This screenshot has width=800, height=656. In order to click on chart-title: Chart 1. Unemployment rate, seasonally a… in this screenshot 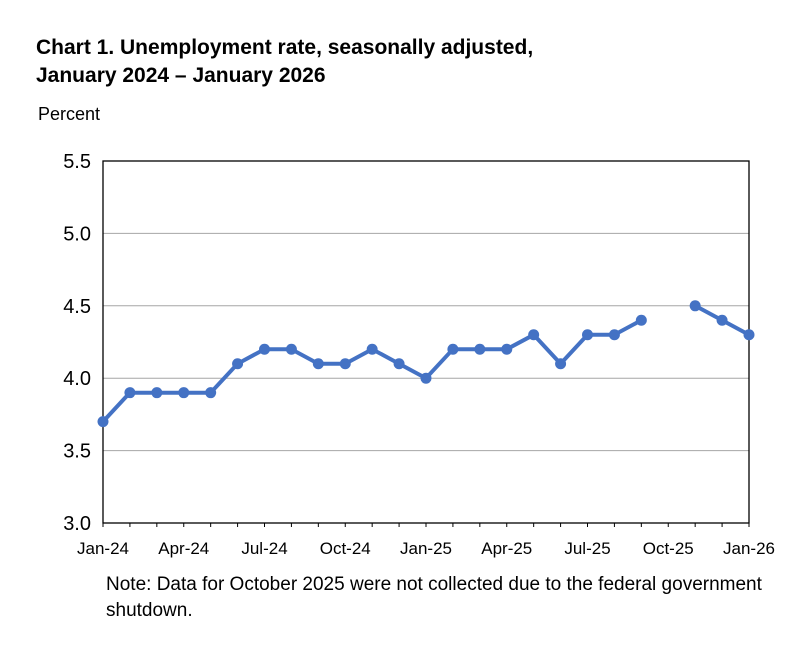, I will do `click(284, 62)`.